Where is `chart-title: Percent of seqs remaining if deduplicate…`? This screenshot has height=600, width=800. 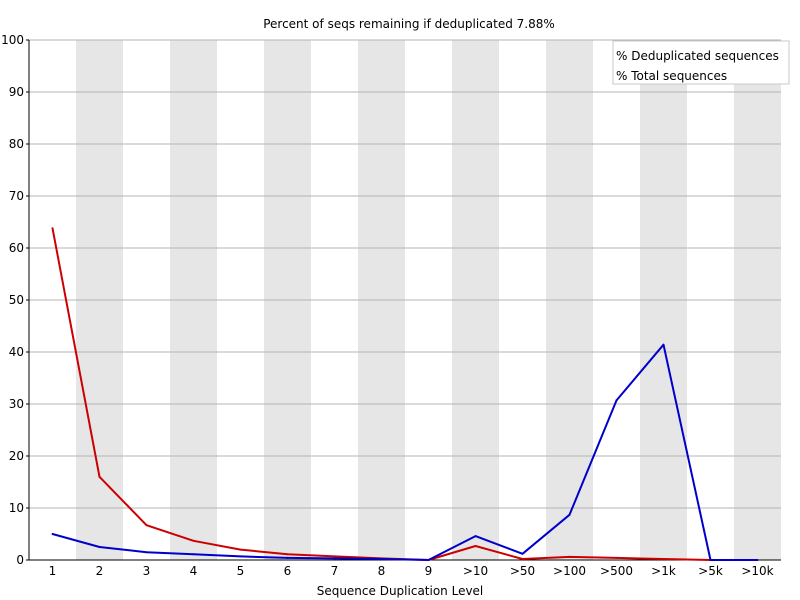
chart-title: Percent of seqs remaining if deduplicate… is located at coordinates (409, 24).